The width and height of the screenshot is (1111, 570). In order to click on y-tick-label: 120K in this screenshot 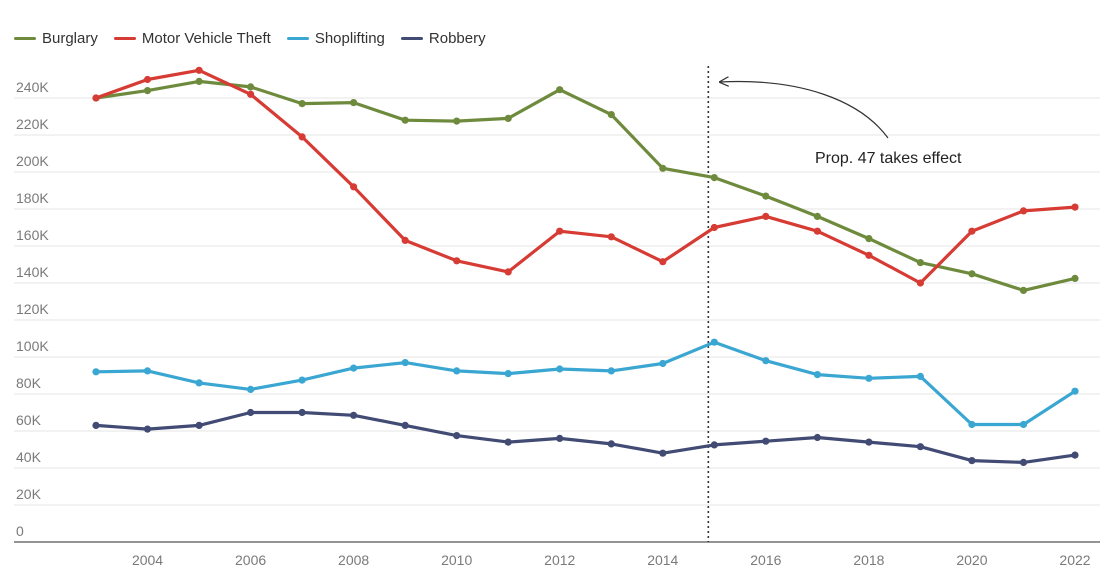, I will do `click(32, 309)`.